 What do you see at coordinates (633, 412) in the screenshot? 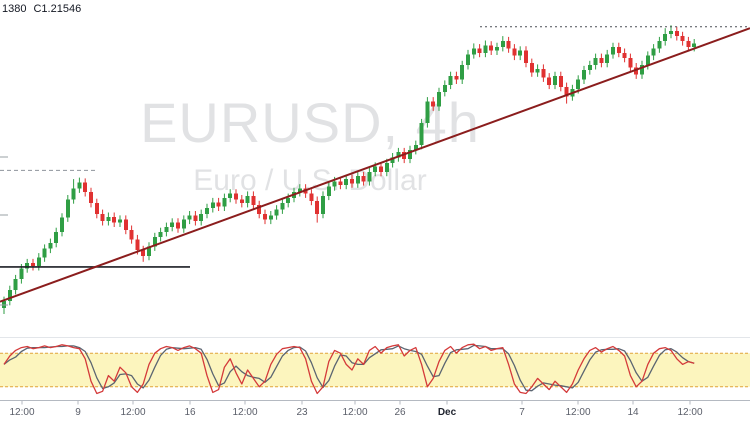
I see `time-axis-label: 14` at bounding box center [633, 412].